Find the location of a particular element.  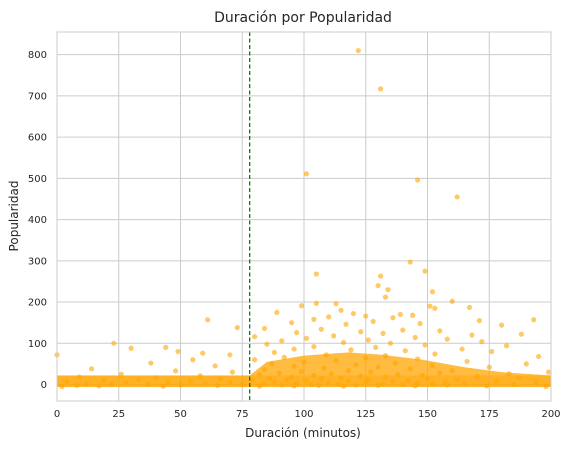

x-tick-labels: 0 25 50 75 100 125 150 175 200 is located at coordinates (307, 414).